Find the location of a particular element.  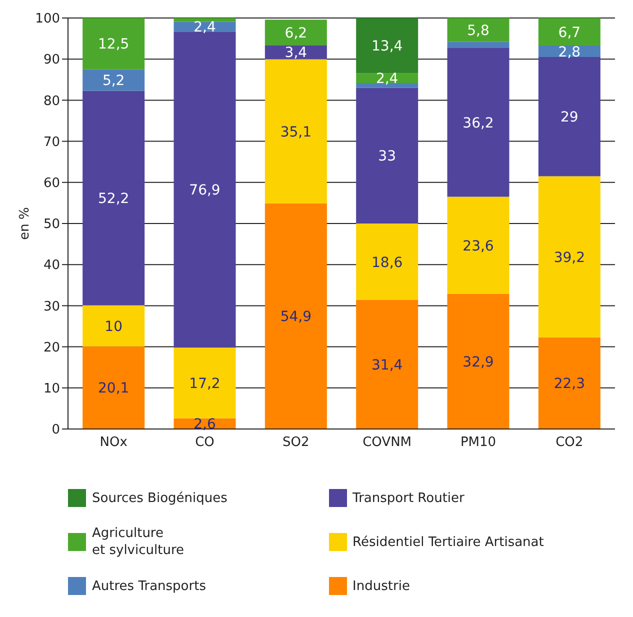

data-label: 10 is located at coordinates (113, 326).